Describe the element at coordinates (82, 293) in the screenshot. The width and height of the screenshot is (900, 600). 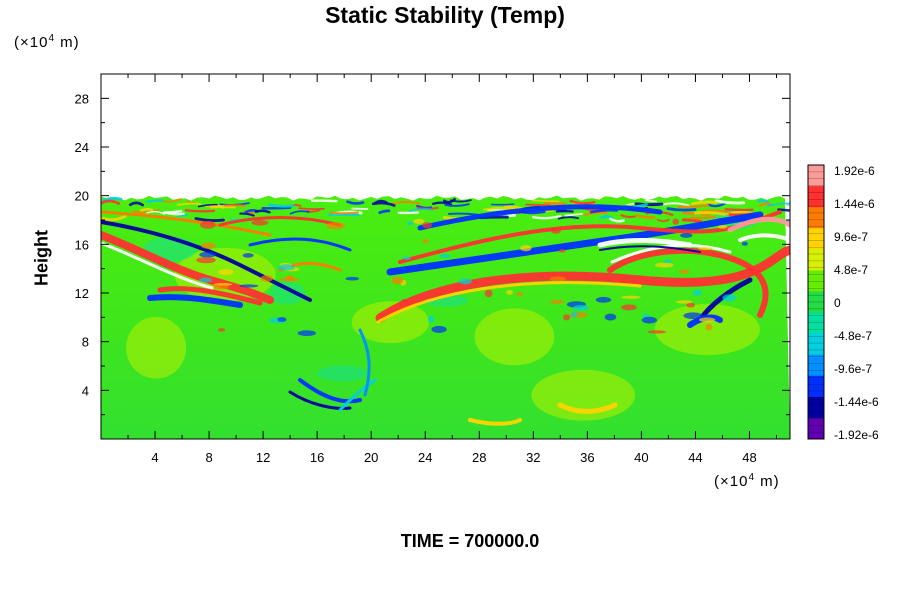
I see `y-tick-label: 12` at that location.